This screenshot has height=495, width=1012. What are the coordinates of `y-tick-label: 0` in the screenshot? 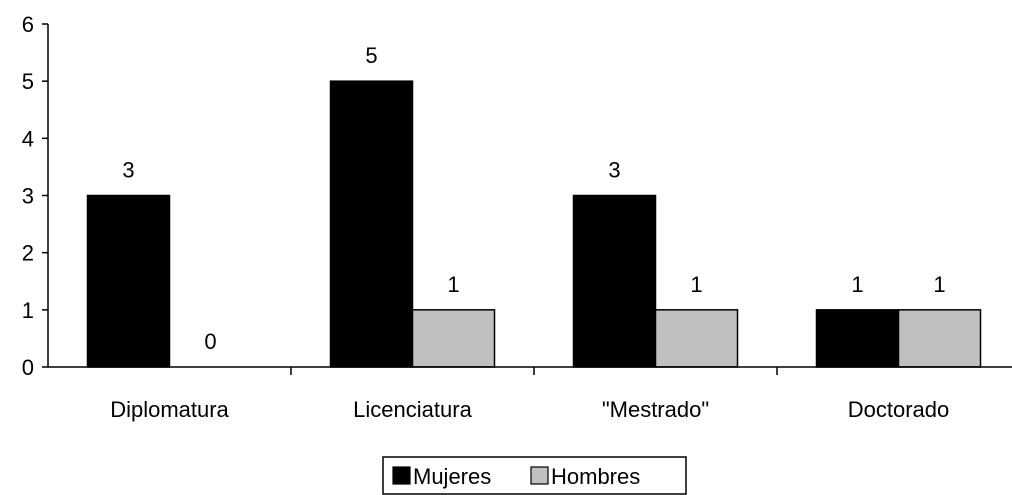 It's located at (28, 367).